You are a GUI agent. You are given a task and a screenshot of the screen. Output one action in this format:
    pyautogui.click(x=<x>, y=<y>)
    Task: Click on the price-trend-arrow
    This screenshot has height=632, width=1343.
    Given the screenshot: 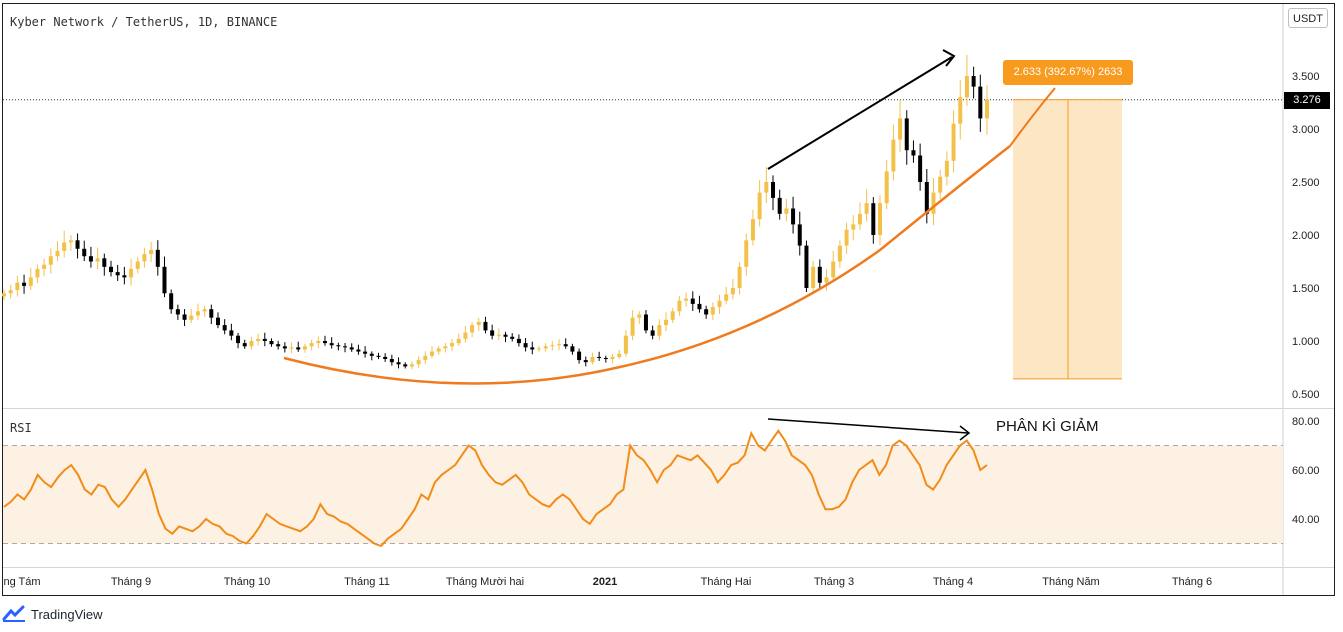 What is the action you would take?
    pyautogui.click(x=860, y=113)
    